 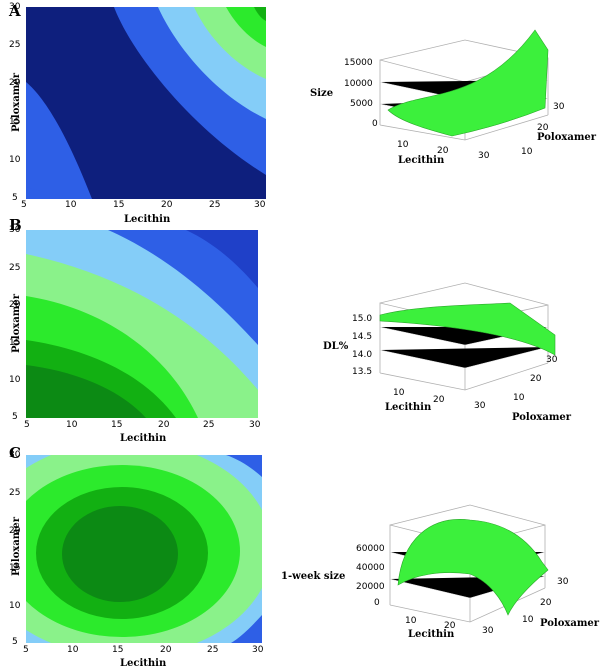 I want to click on surface-c-ytick: 10, so click(x=528, y=620).